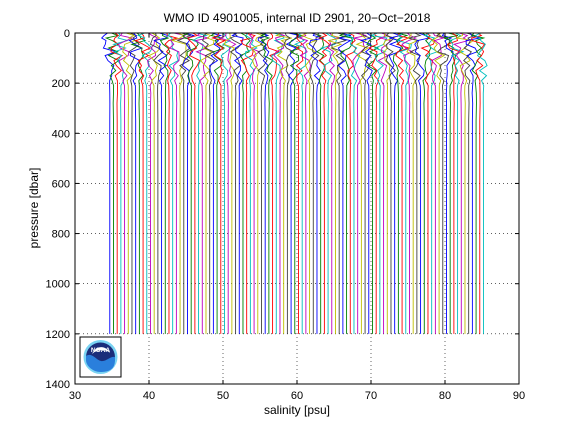  What do you see at coordinates (149, 396) in the screenshot?
I see `x-tick-label: 40` at bounding box center [149, 396].